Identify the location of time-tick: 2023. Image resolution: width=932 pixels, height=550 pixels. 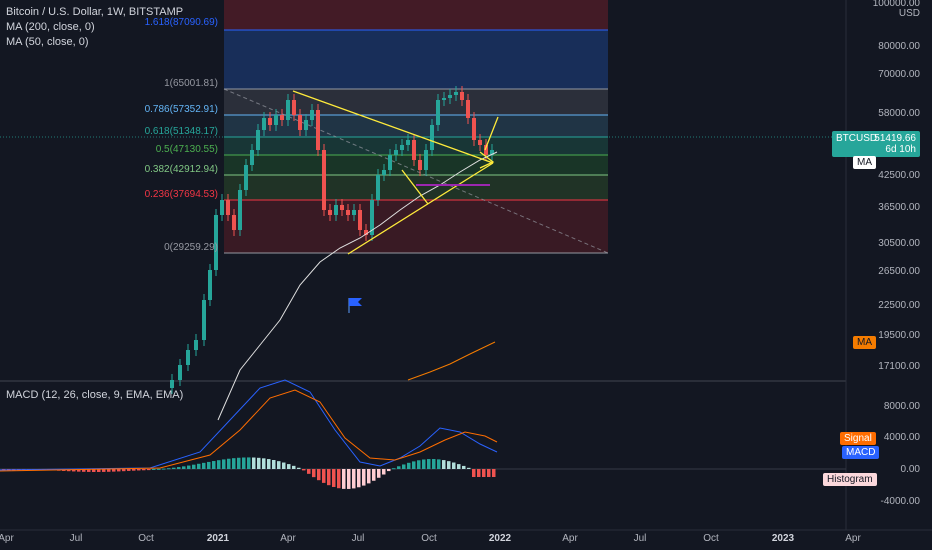
(783, 538).